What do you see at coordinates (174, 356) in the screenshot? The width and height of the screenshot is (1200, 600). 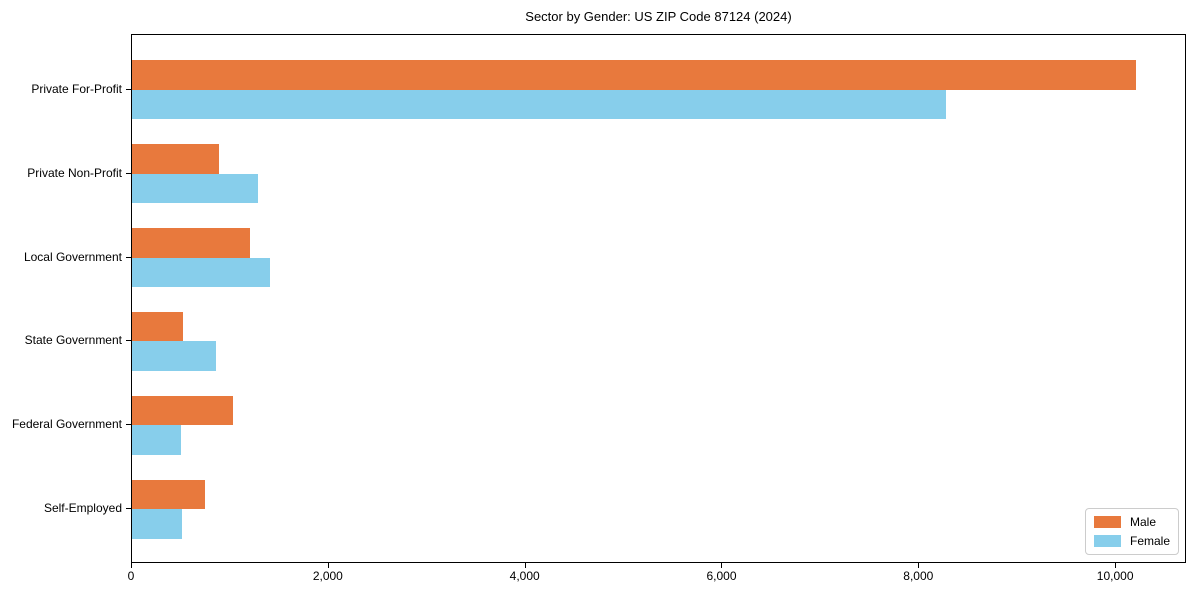 I see `female-bar-state-government` at bounding box center [174, 356].